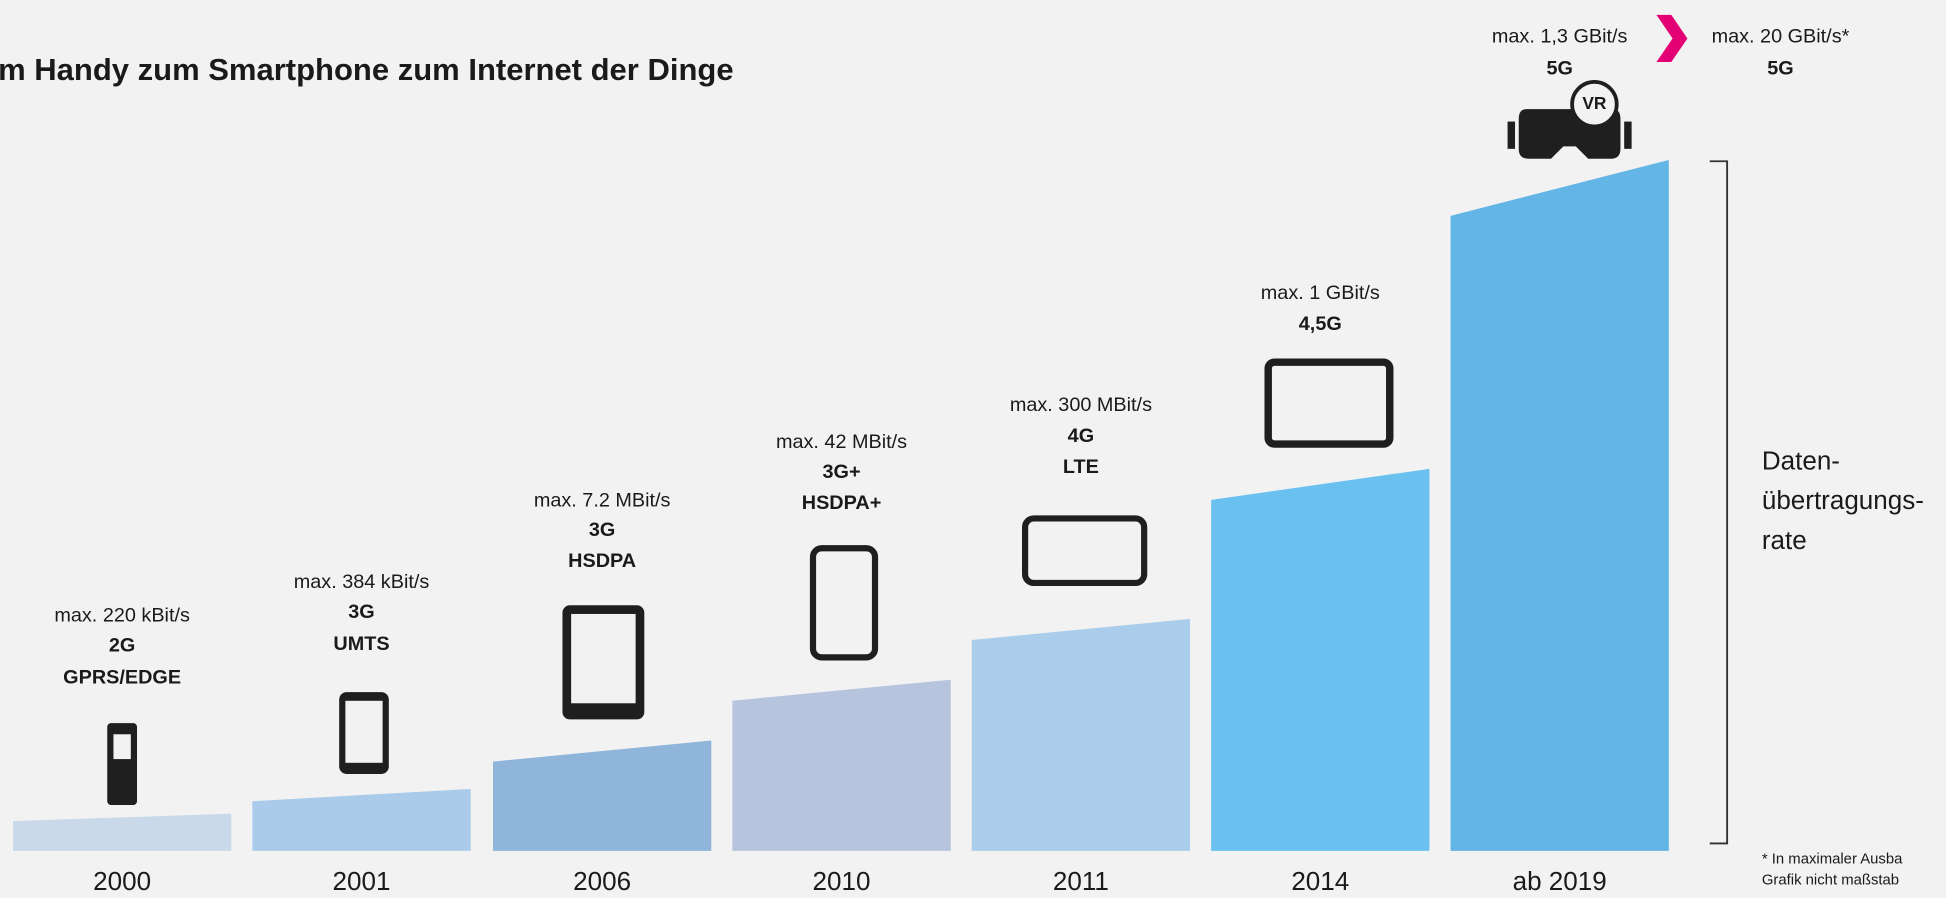  I want to click on speed: max. 1,3 GBit/s, so click(1560, 36).